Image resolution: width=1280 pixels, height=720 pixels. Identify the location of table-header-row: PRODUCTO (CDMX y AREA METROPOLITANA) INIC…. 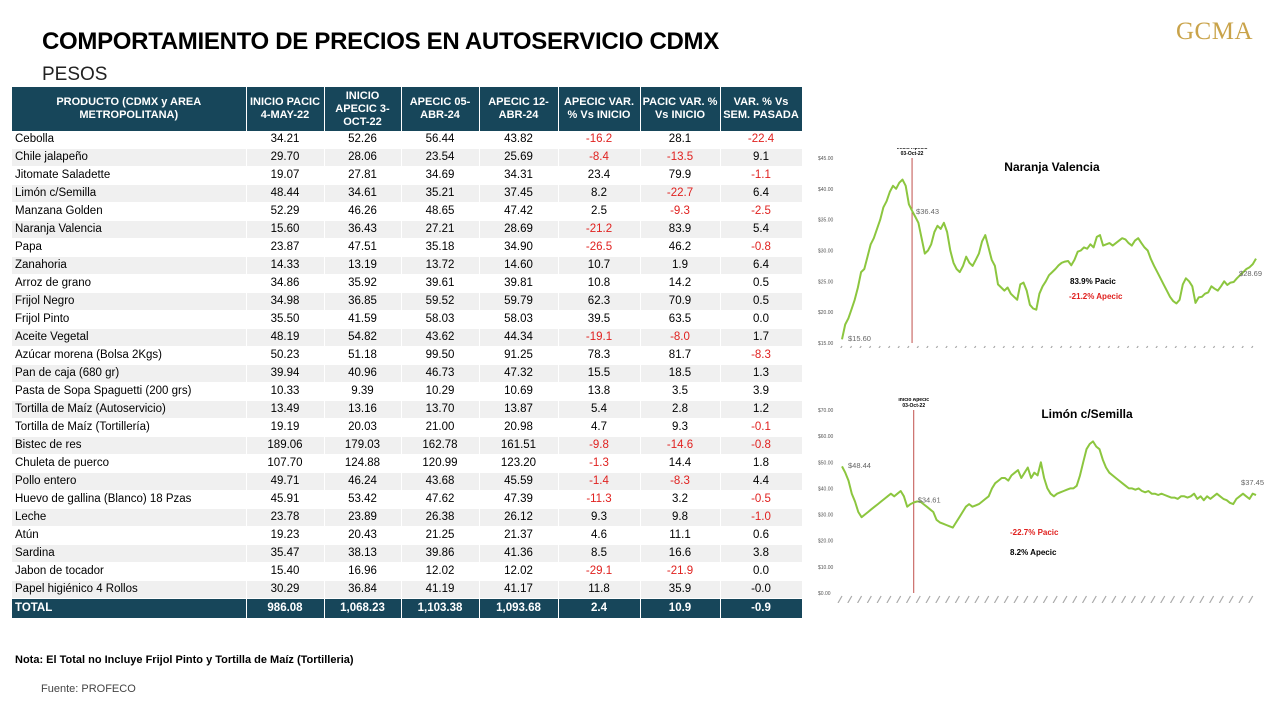
(407, 109).